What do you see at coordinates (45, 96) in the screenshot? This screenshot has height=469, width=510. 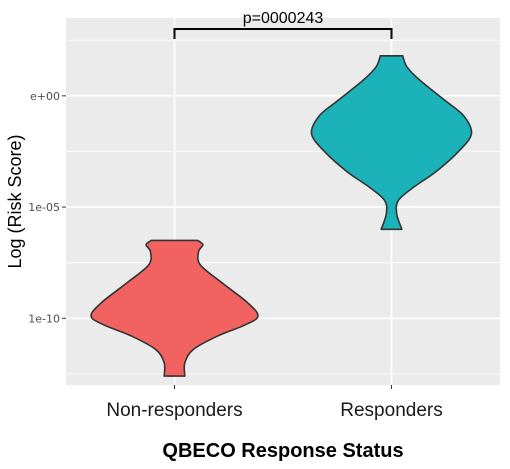 I see `y-tick-label: e+00` at bounding box center [45, 96].